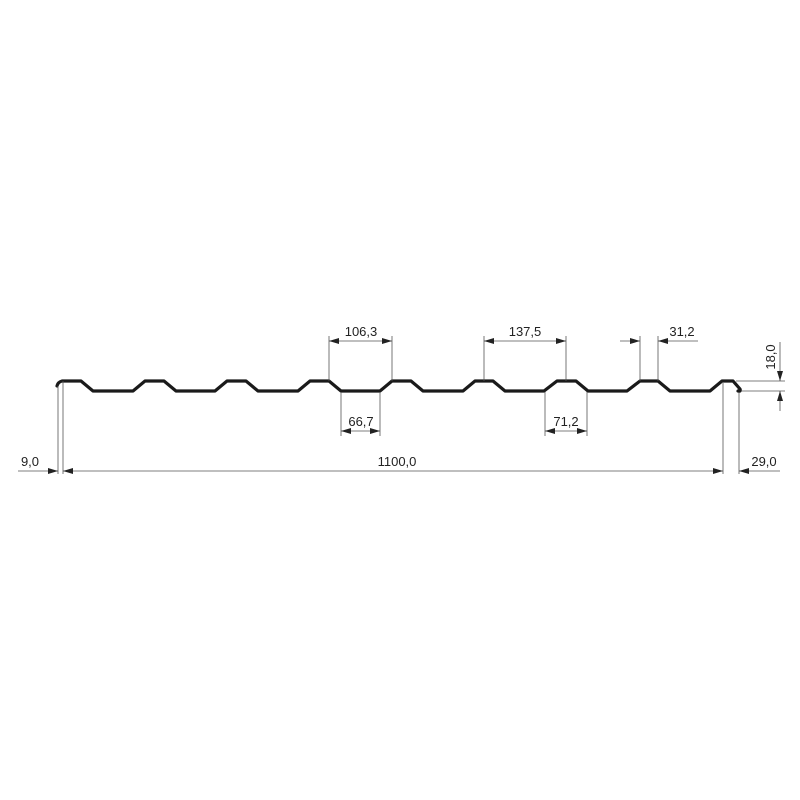 Image resolution: width=800 pixels, height=800 pixels. What do you see at coordinates (770, 356) in the screenshot?
I see `dimension-label: 18,0` at bounding box center [770, 356].